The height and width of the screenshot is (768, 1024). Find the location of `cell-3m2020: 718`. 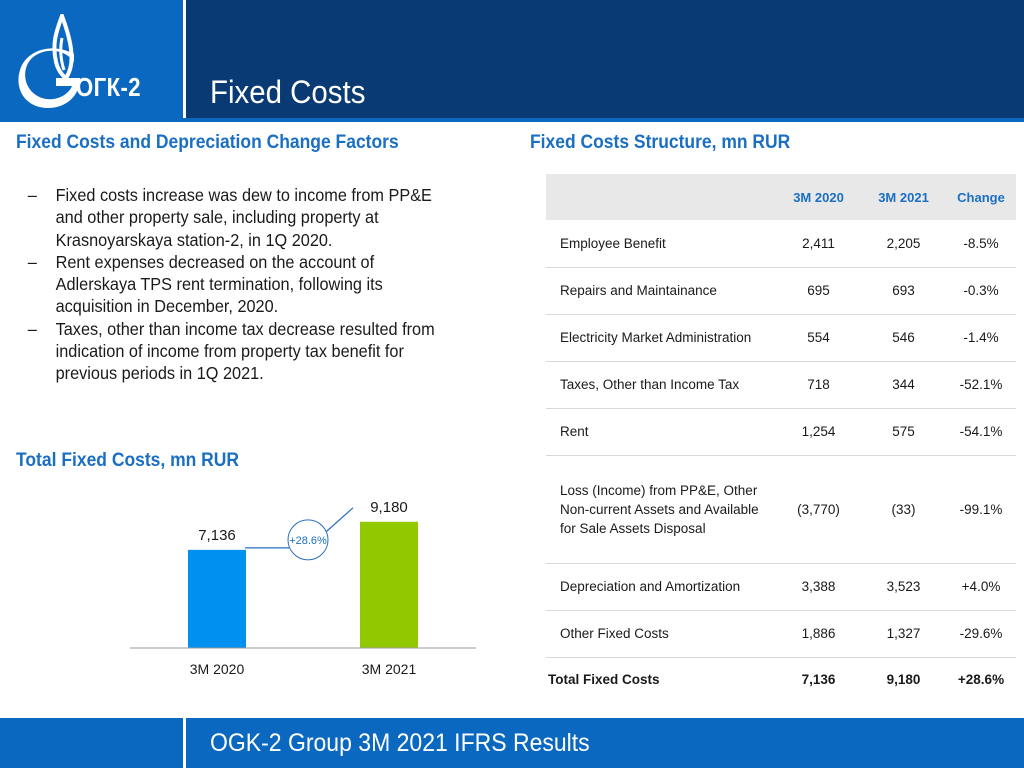

cell-3m2020: 718 is located at coordinates (818, 384).